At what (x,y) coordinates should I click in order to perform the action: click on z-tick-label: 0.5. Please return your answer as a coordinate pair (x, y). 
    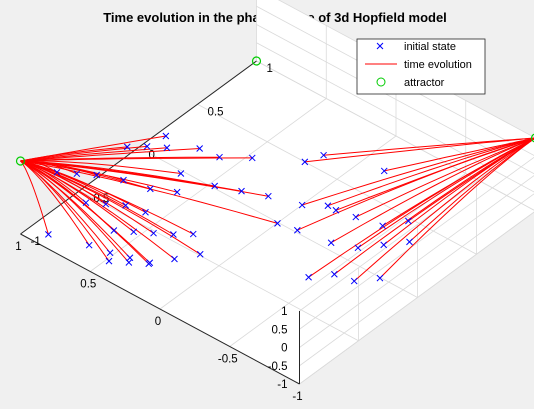
    Looking at the image, I should click on (280, 330).